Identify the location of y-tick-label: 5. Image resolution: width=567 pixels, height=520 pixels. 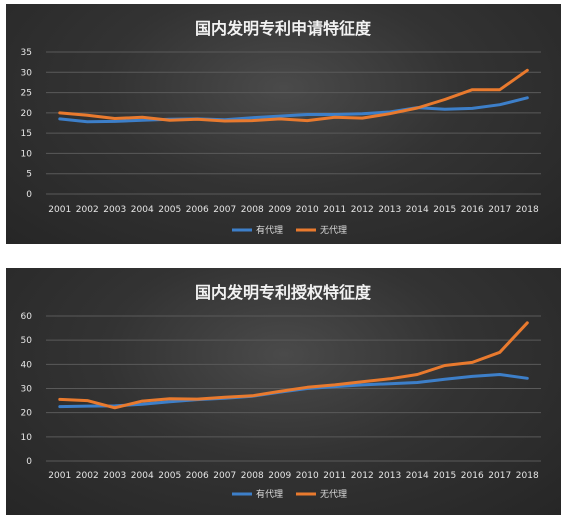
(29, 175).